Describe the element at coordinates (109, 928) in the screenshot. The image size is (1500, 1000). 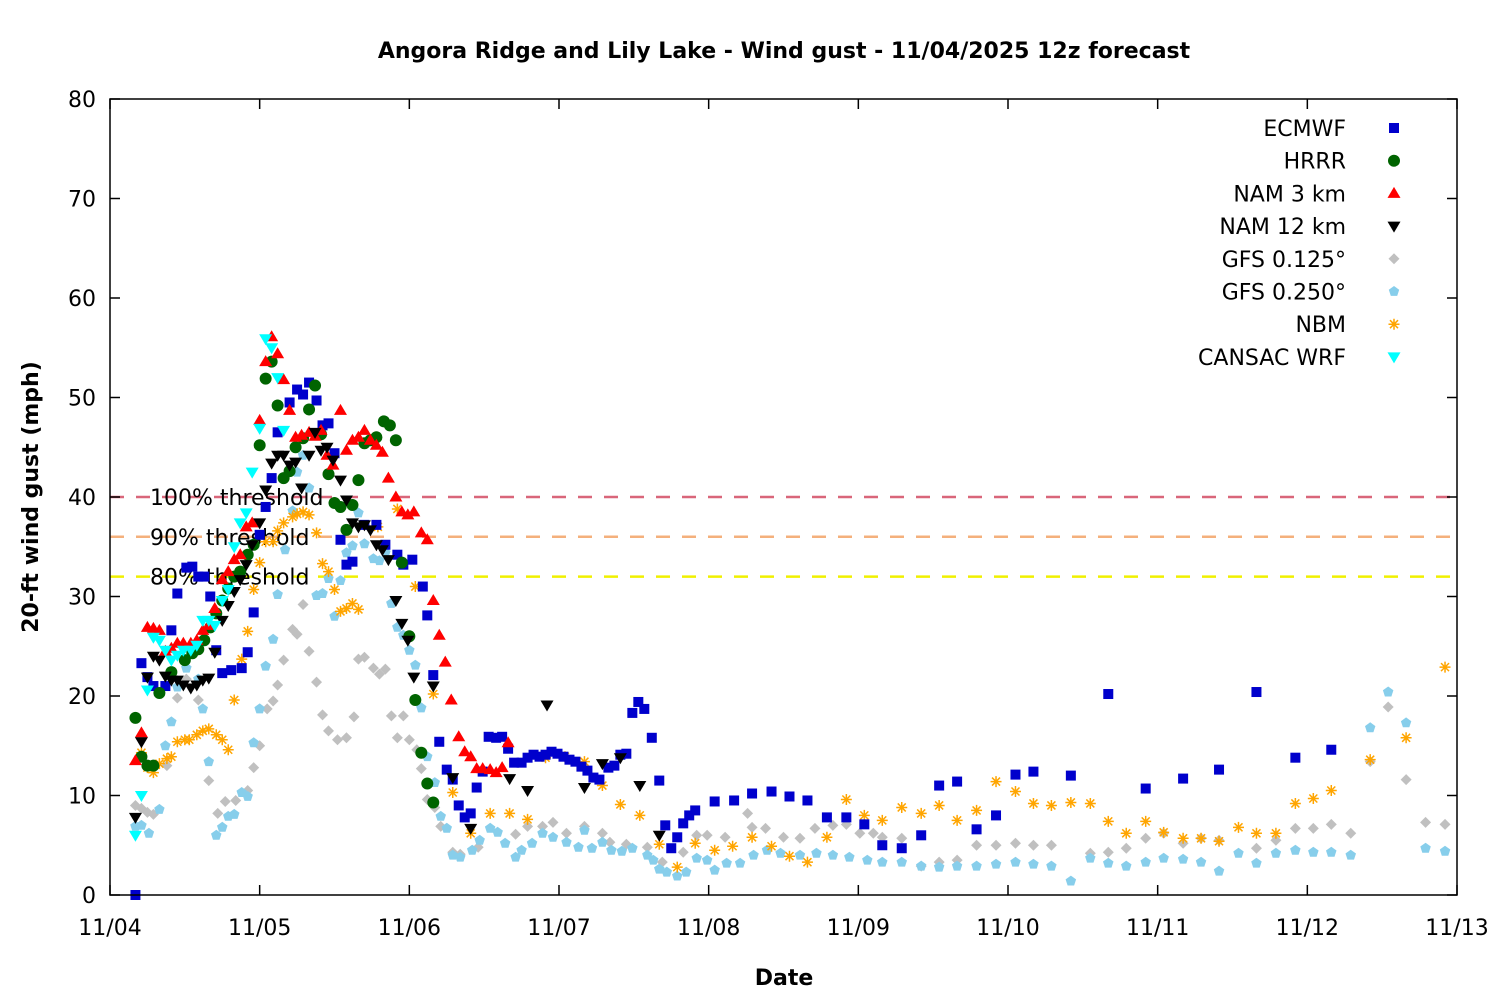
I see `x-tick-label: 11/04` at that location.